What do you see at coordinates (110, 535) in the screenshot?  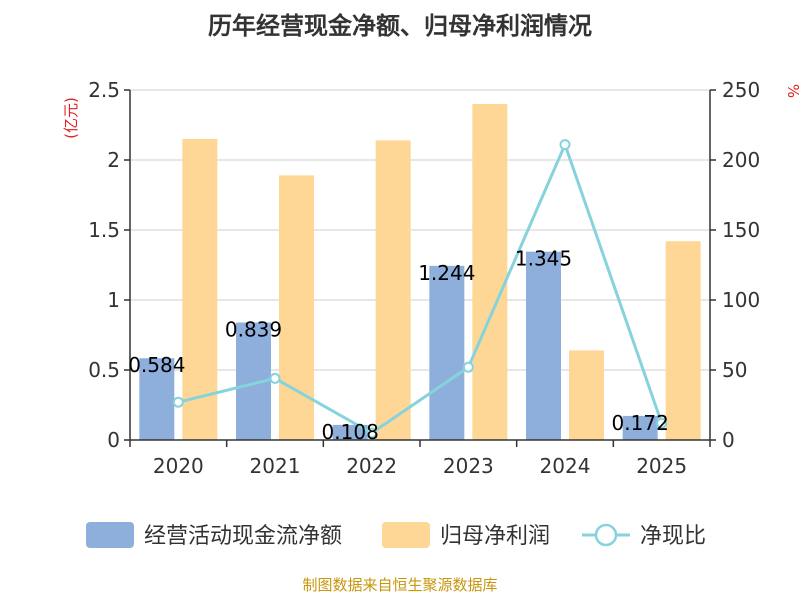 I see `legend-swatch-cashflow` at bounding box center [110, 535].